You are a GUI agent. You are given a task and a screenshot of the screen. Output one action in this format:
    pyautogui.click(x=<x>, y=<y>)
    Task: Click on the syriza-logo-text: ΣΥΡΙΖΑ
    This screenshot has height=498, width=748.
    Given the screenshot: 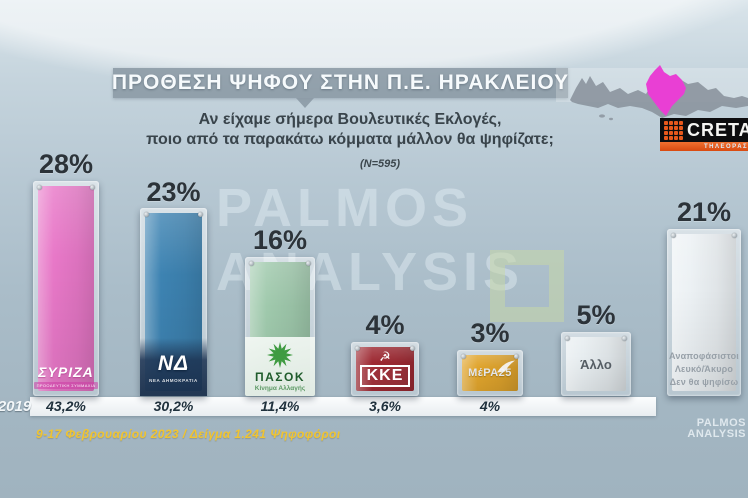 What is the action you would take?
    pyautogui.click(x=66, y=372)
    